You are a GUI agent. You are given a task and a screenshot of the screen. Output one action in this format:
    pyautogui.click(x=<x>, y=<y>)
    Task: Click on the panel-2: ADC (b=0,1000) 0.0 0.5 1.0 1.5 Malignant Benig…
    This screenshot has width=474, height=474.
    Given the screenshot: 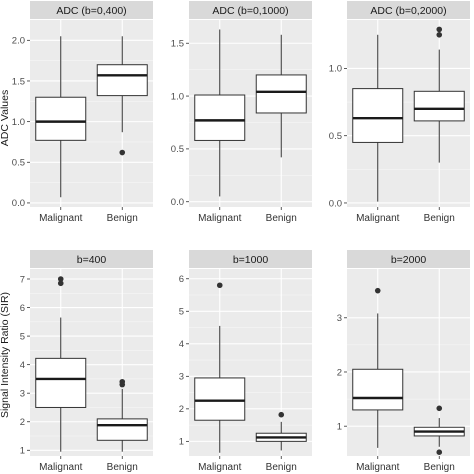 What is the action you would take?
    pyautogui.click(x=241, y=112)
    